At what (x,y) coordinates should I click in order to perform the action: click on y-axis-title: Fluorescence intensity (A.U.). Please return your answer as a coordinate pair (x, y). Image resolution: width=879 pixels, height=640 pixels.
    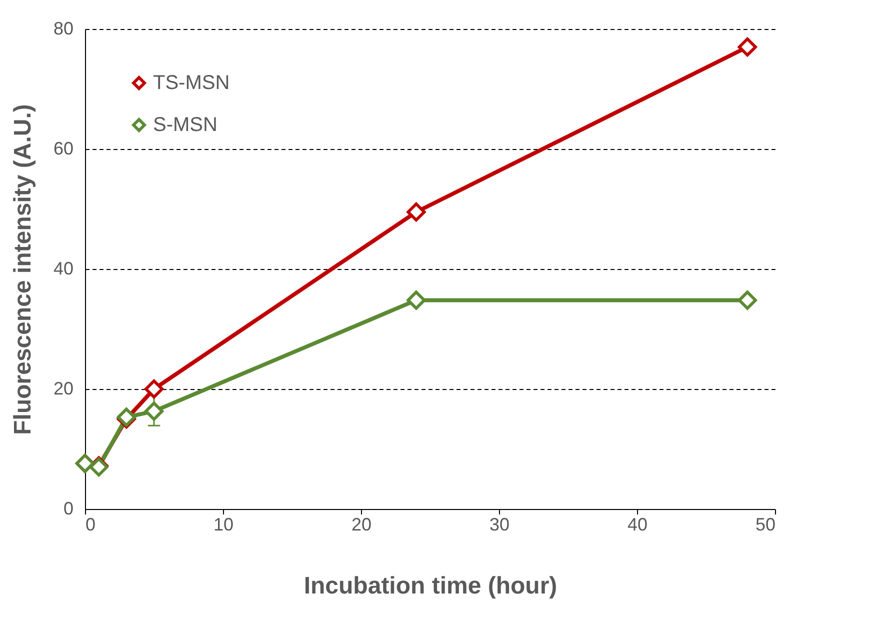
    Looking at the image, I should click on (22, 269).